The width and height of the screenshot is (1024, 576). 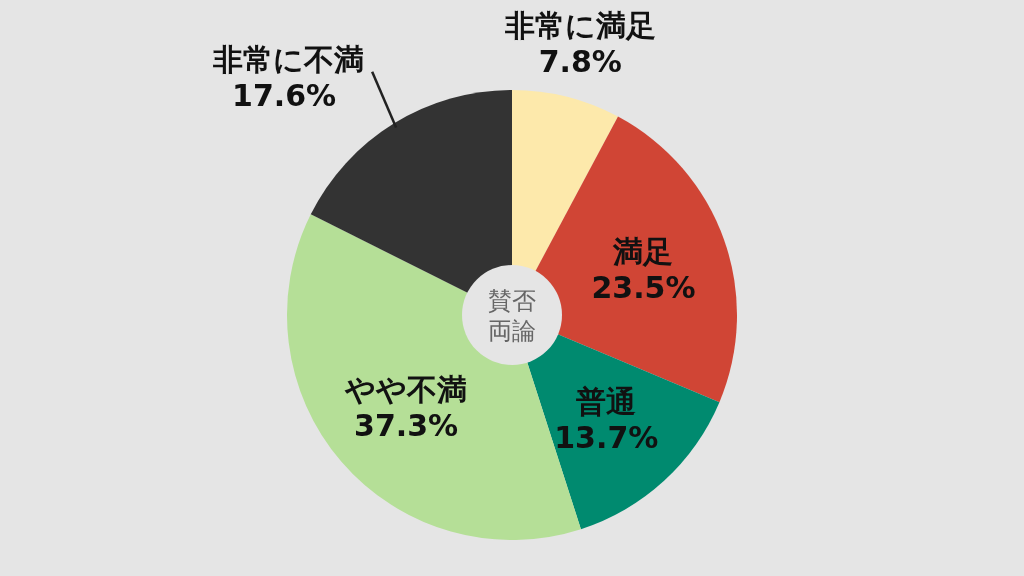 I want to click on slice-label: 非常に不満, so click(x=288, y=59).